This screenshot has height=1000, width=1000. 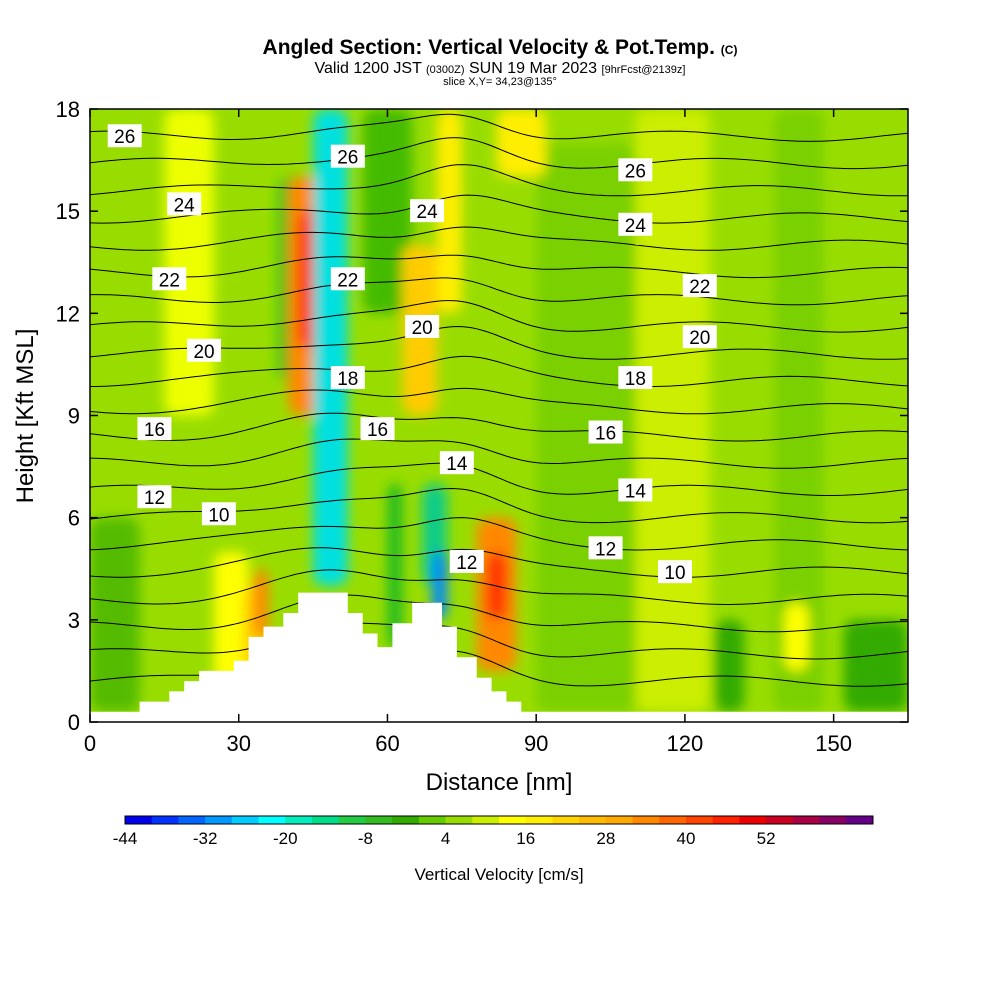 I want to click on contour-label-text: 12, so click(x=605, y=549).